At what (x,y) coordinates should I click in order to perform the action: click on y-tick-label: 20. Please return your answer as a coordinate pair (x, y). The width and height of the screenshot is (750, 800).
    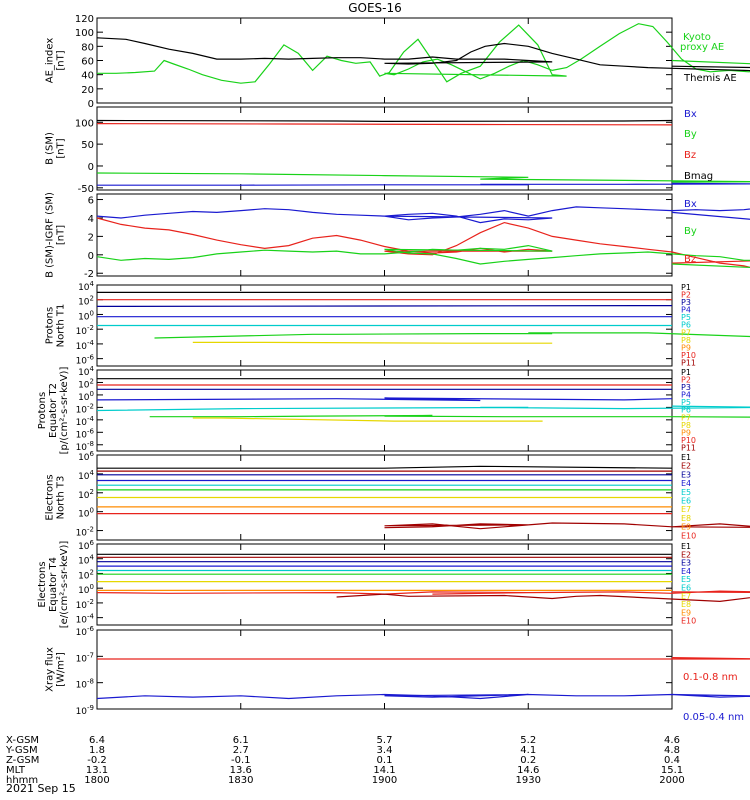
    Looking at the image, I should click on (87, 90).